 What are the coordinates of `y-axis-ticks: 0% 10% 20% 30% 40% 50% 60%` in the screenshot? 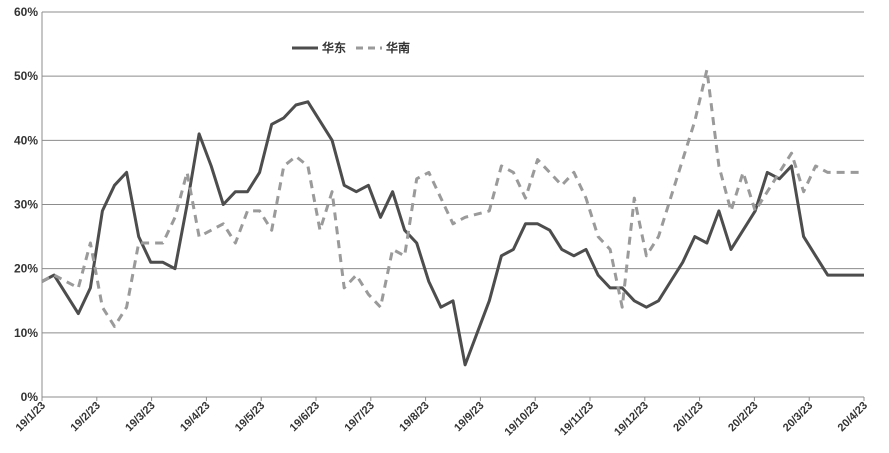 It's located at (26, 204).